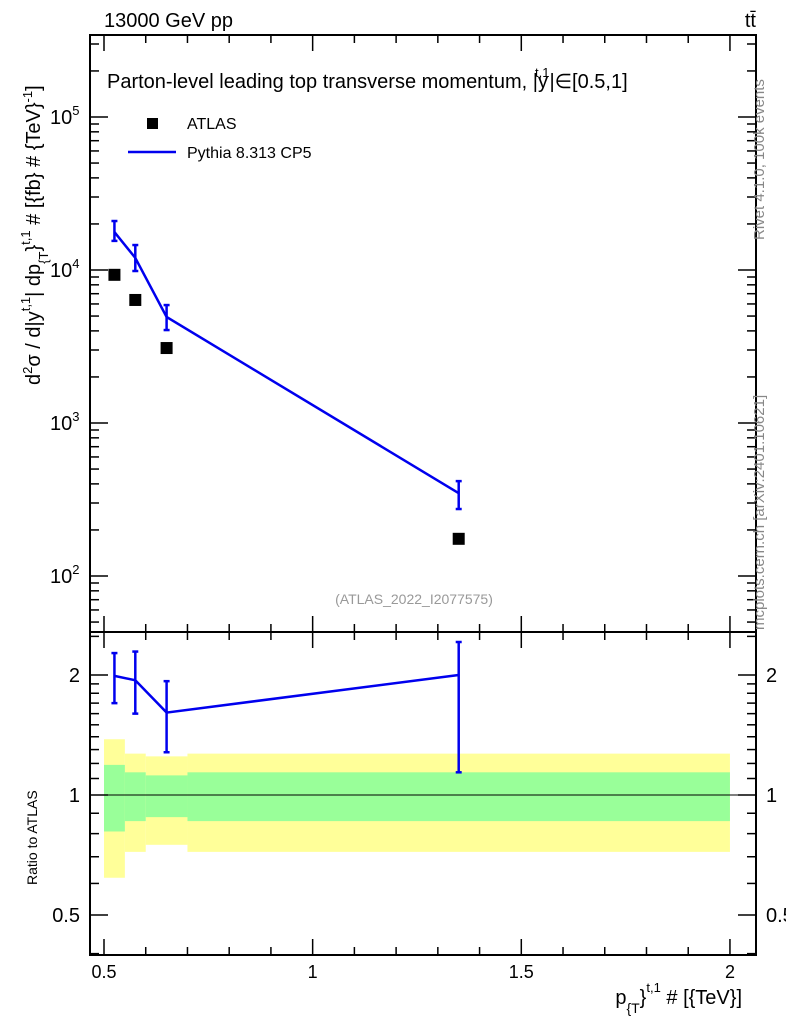  Describe the element at coordinates (64, 116) in the screenshot. I see `y-tick-label: 10⁵` at that location.